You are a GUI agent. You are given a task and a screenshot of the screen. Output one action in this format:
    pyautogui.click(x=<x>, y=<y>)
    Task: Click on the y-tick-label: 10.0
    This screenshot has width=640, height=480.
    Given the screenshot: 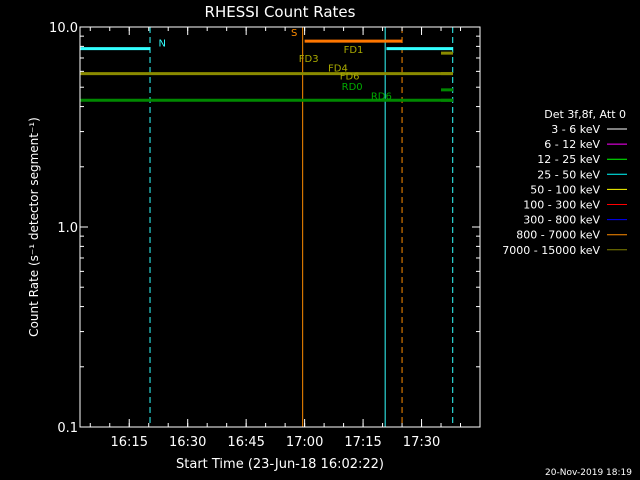 What is the action you would take?
    pyautogui.click(x=63, y=28)
    